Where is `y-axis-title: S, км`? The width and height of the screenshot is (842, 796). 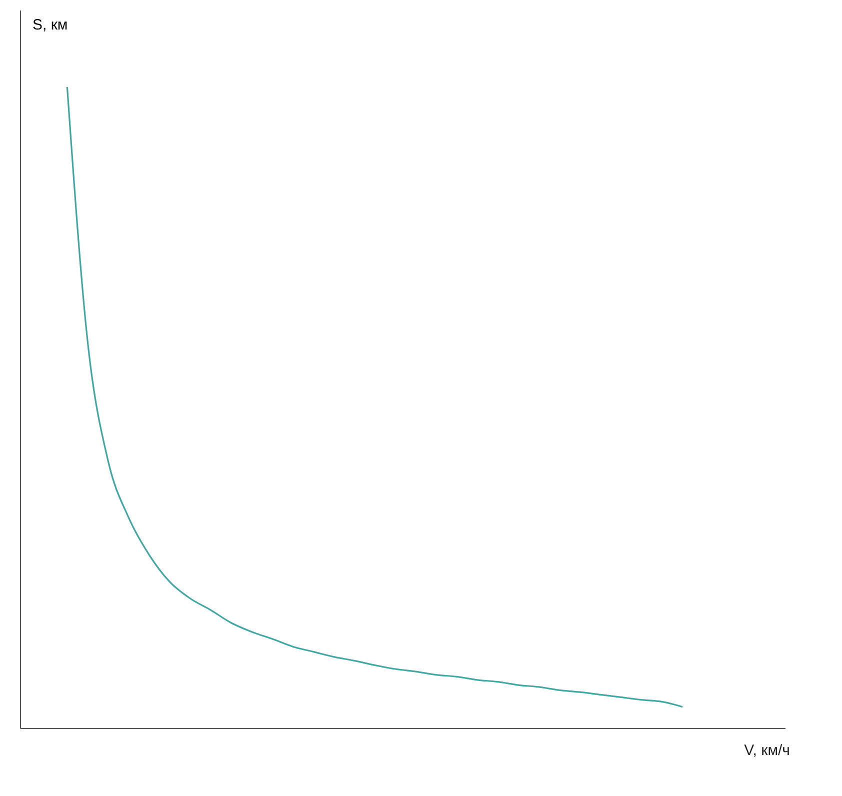 y-axis-title: S, км is located at coordinates (50, 25).